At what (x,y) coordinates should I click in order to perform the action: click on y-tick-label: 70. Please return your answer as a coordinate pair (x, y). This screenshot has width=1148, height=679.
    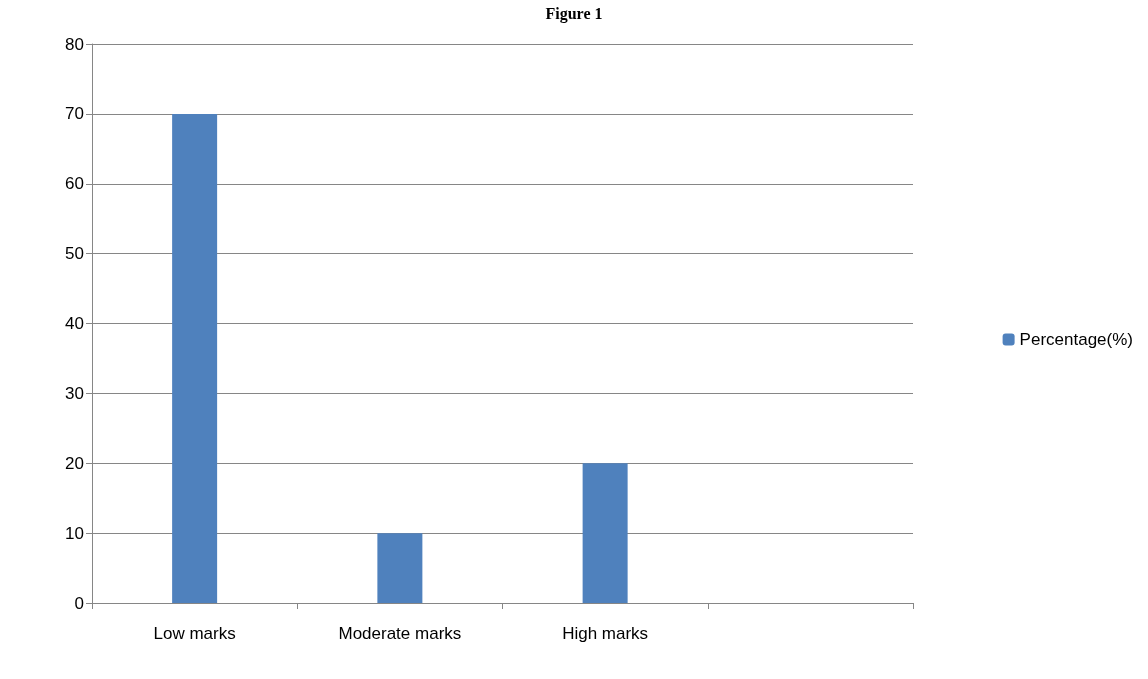
    Looking at the image, I should click on (74, 114).